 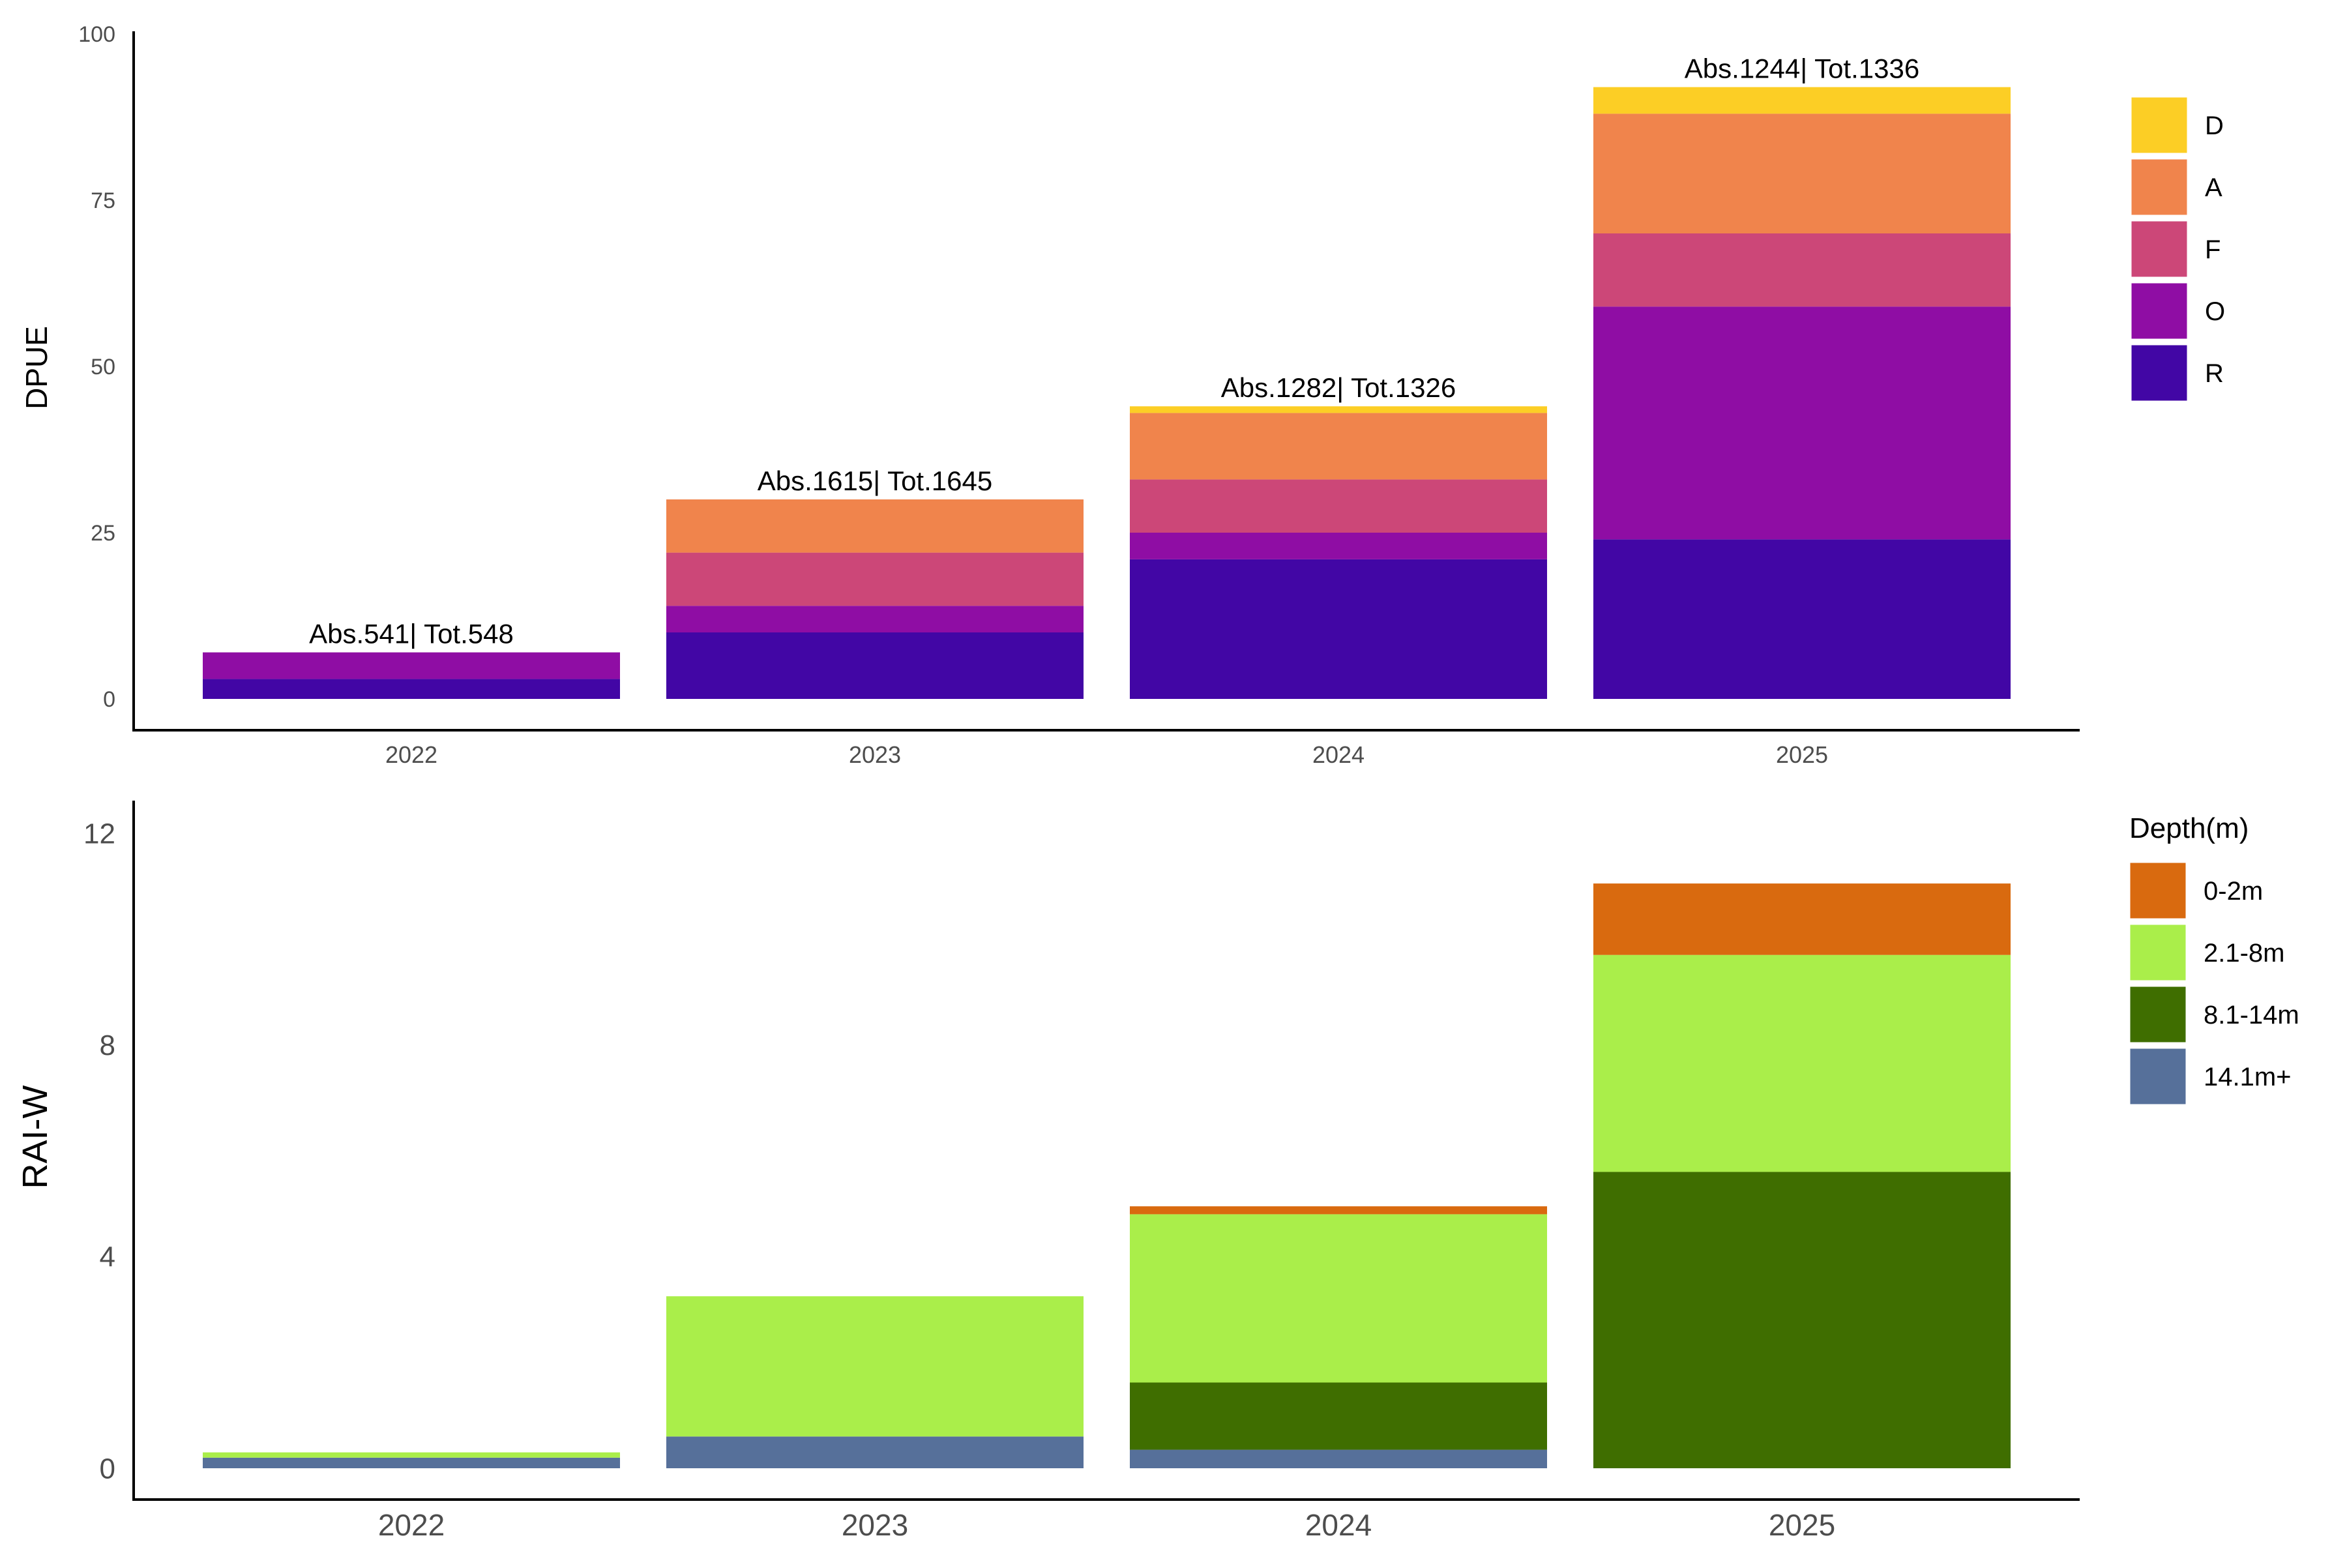 I want to click on bar-2025-0-2m, so click(x=1802, y=919).